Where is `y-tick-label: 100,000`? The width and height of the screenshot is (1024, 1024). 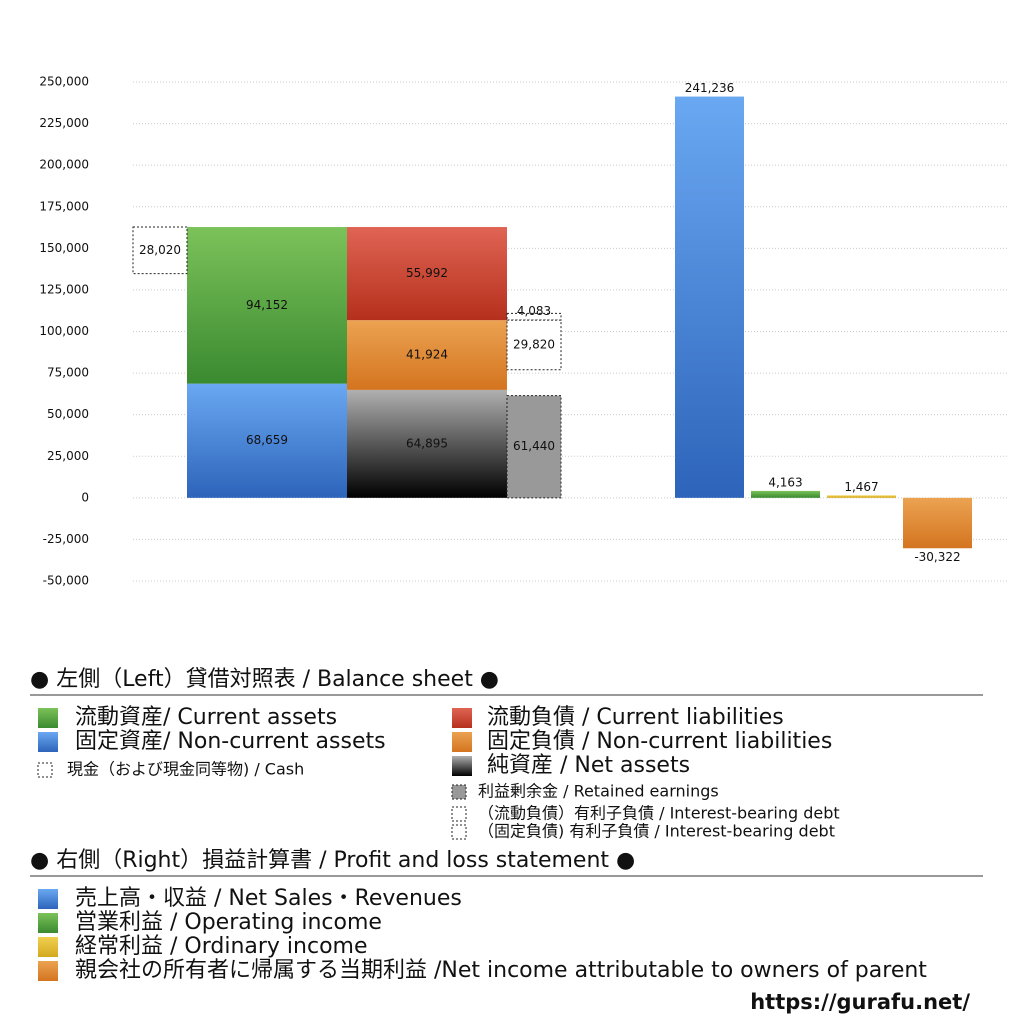 y-tick-label: 100,000 is located at coordinates (64, 331).